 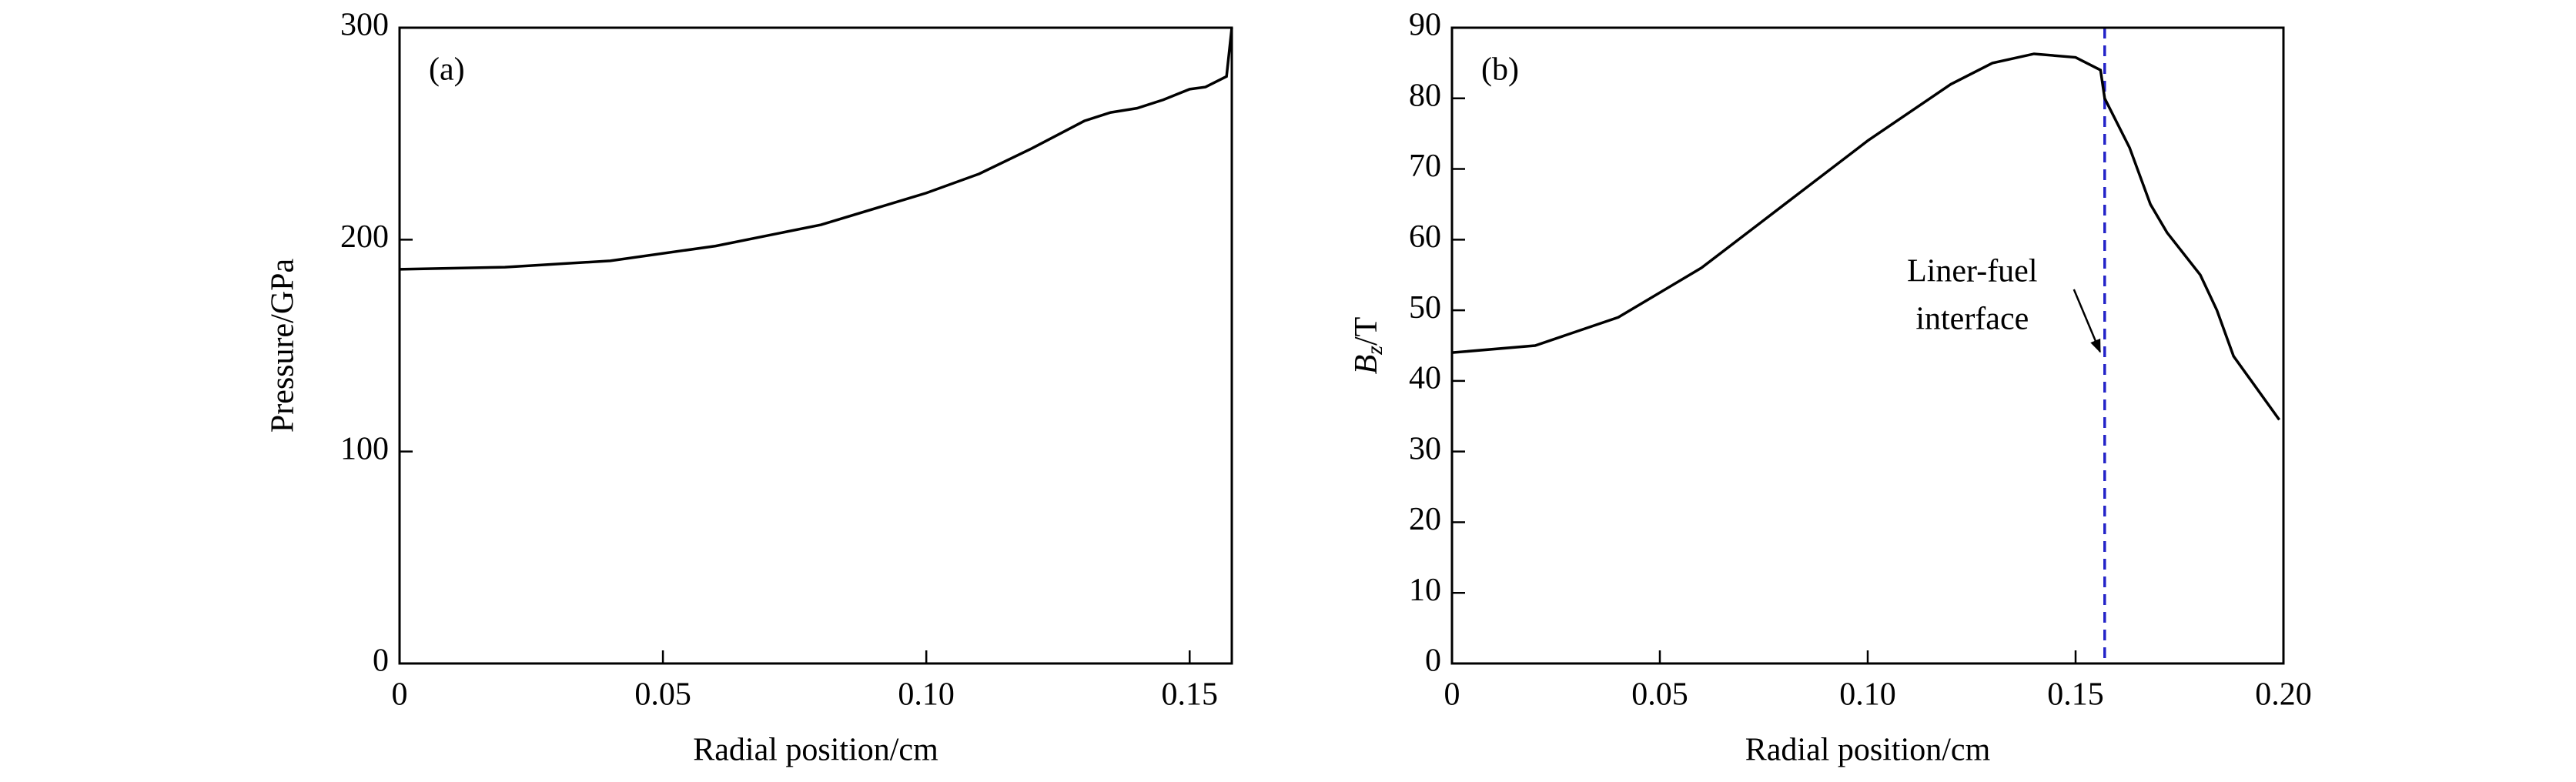 What do you see at coordinates (1375, 351) in the screenshot?
I see `y-label-subscript: z` at bounding box center [1375, 351].